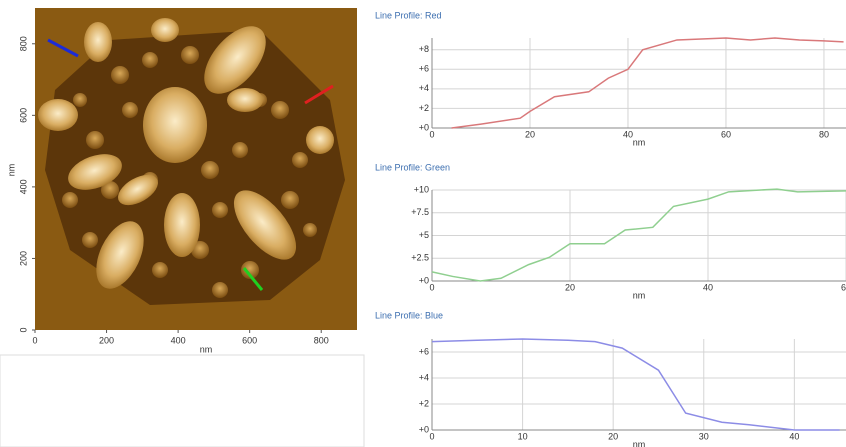 This screenshot has width=846, height=447. Describe the element at coordinates (106, 340) in the screenshot. I see `x-tick-label: 200` at that location.